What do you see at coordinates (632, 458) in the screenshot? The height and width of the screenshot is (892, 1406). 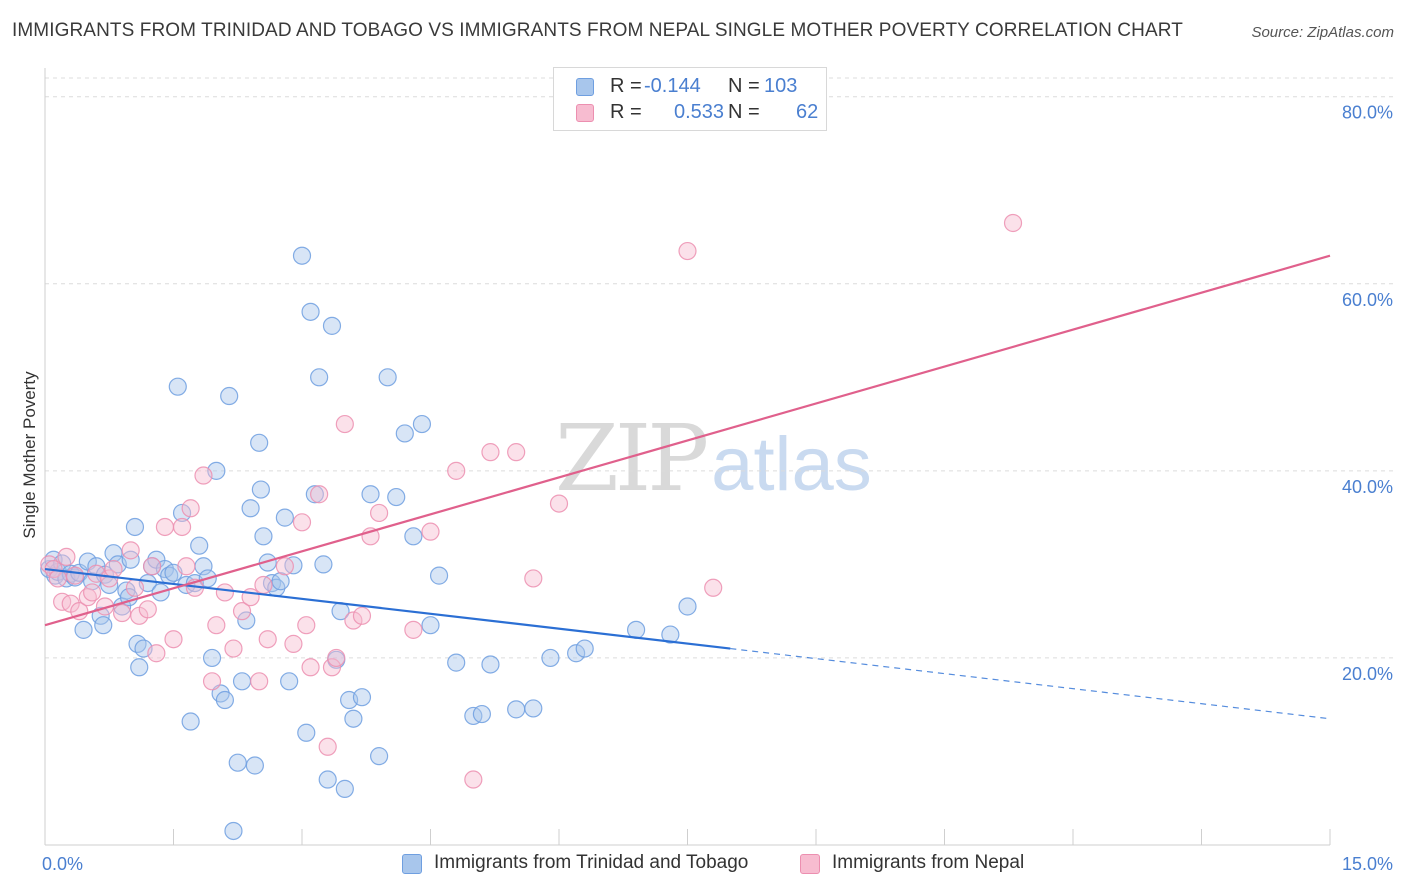 I see `watermark-zip: ZIP` at bounding box center [632, 458].